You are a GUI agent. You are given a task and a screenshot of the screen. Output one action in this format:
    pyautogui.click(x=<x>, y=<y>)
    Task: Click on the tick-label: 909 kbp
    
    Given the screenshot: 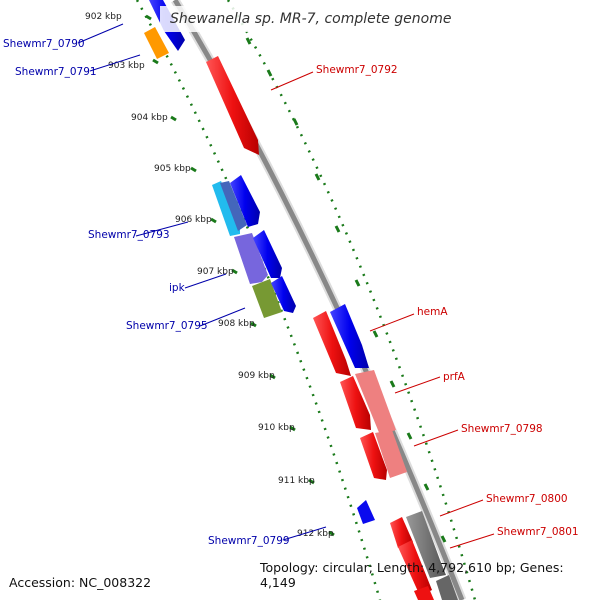 What is the action you would take?
    pyautogui.click(x=256, y=376)
    